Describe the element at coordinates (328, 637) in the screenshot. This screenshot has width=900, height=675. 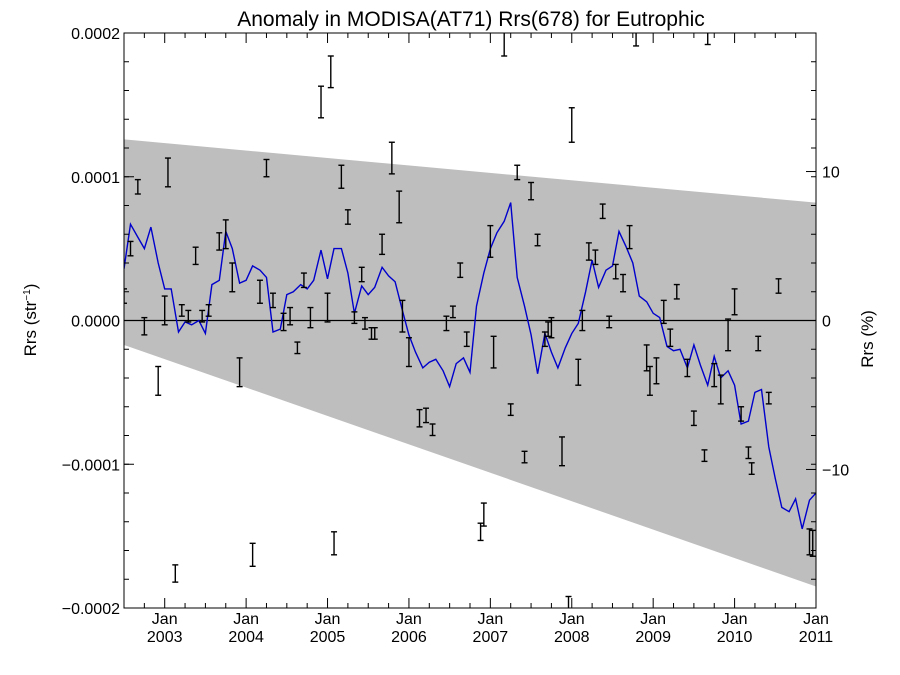
I see `x-tick-year: 2005` at that location.